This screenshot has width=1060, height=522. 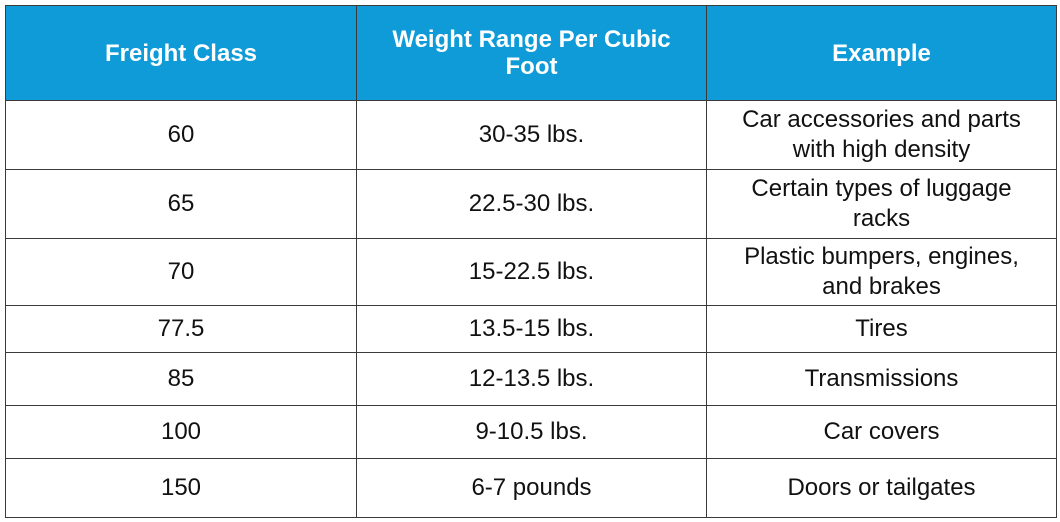 What do you see at coordinates (881, 432) in the screenshot?
I see `example-cell: Car covers` at bounding box center [881, 432].